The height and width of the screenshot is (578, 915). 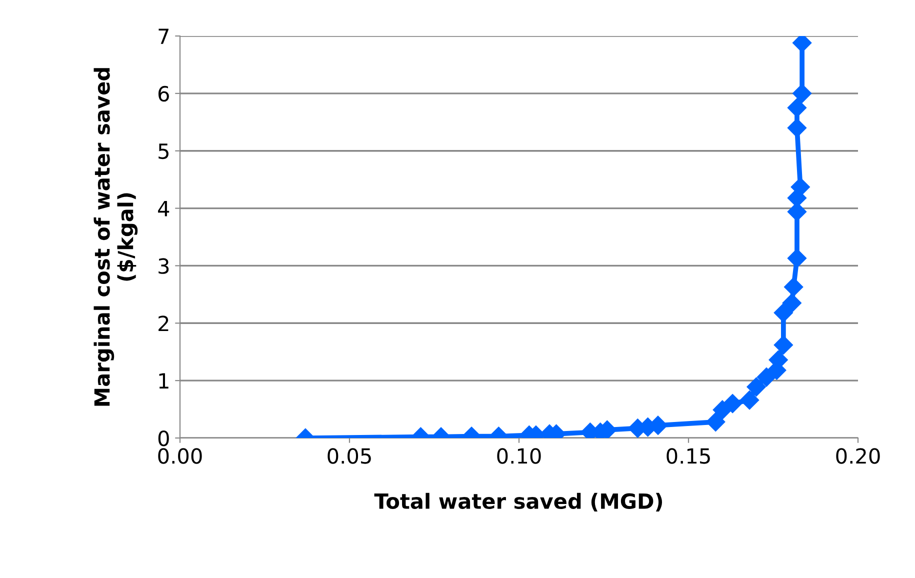 I want to click on y-tick-label: 7, so click(x=163, y=36).